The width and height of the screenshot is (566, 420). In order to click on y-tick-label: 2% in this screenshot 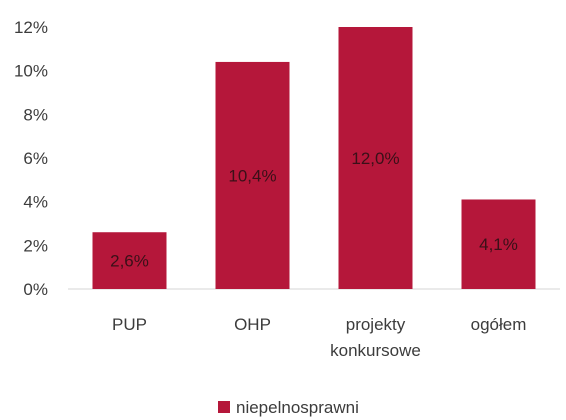, I will do `click(35, 245)`.